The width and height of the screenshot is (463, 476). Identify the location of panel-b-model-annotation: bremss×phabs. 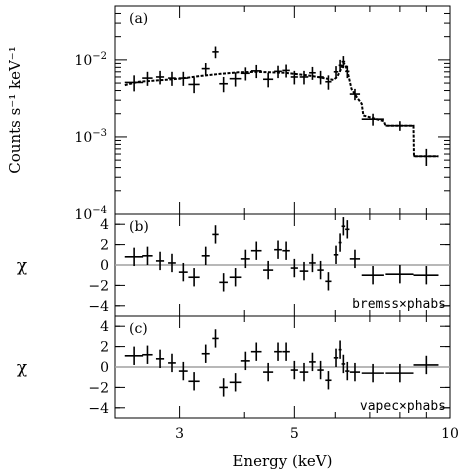
(399, 304).